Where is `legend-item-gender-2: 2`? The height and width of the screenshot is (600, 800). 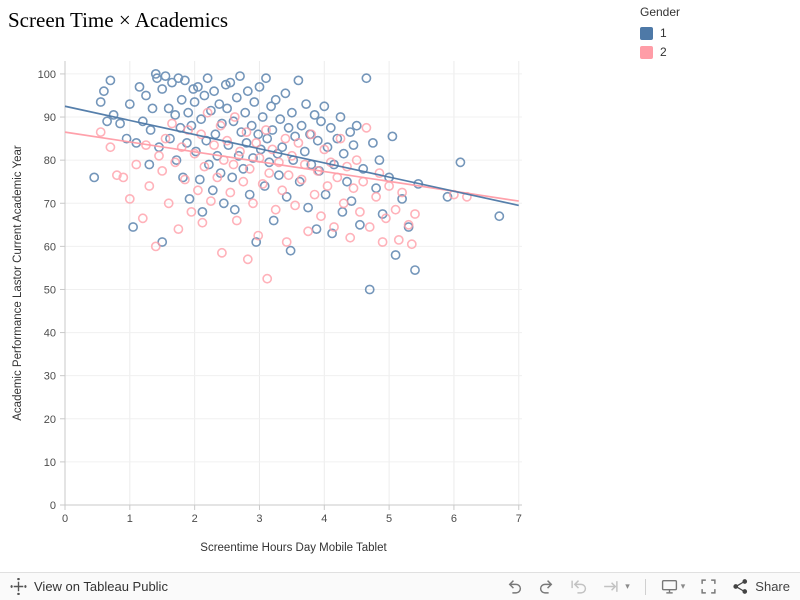 legend-item-gender-2: 2 is located at coordinates (660, 52).